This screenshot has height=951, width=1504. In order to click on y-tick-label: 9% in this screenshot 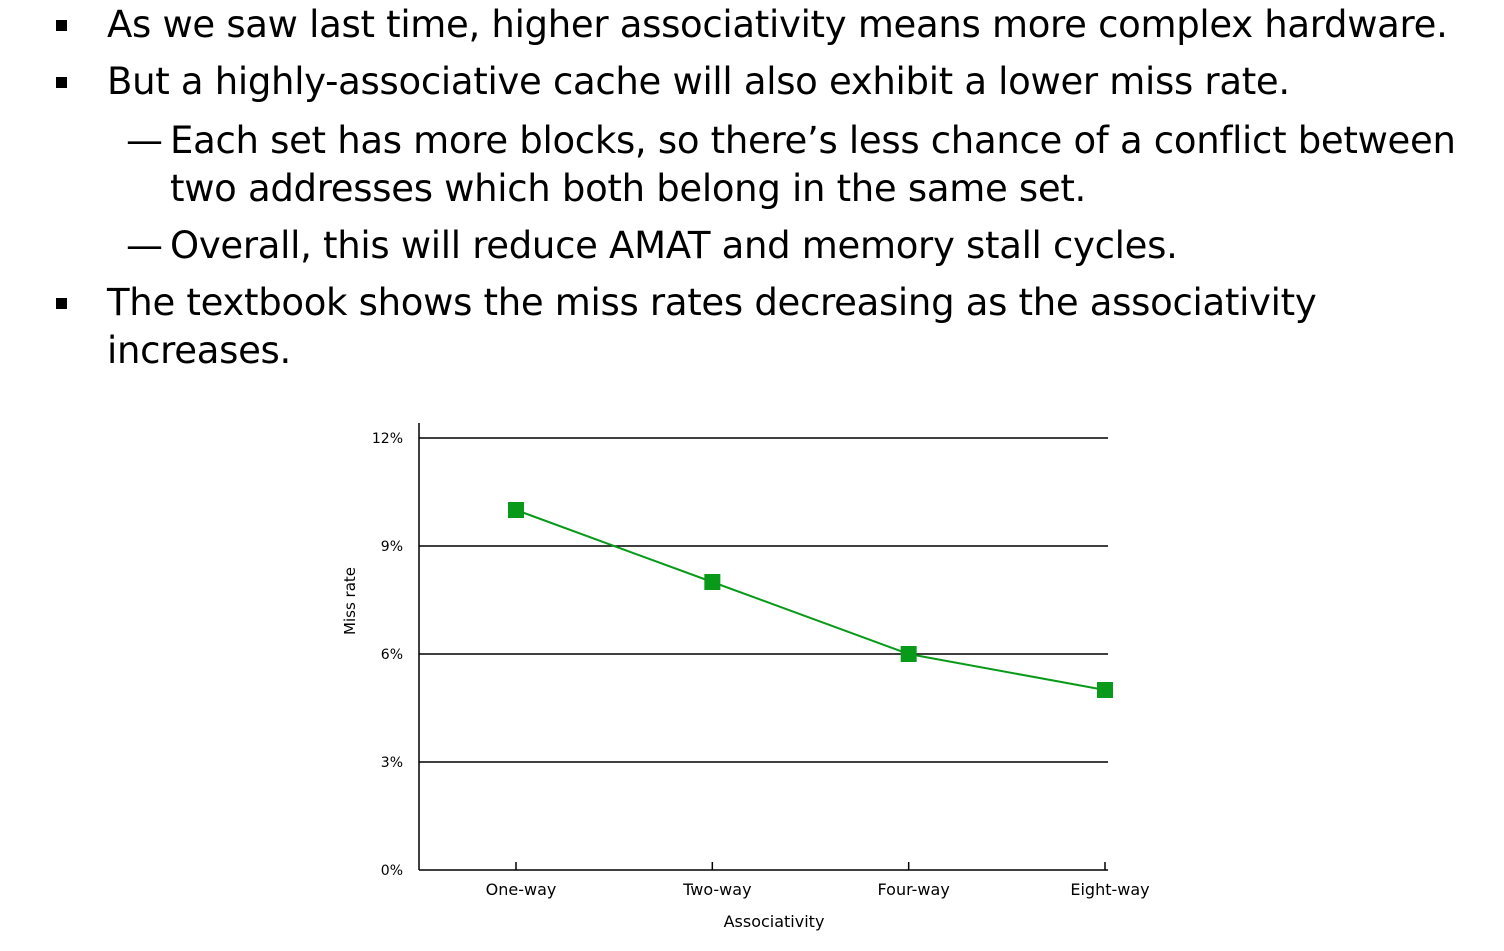, I will do `click(392, 547)`.